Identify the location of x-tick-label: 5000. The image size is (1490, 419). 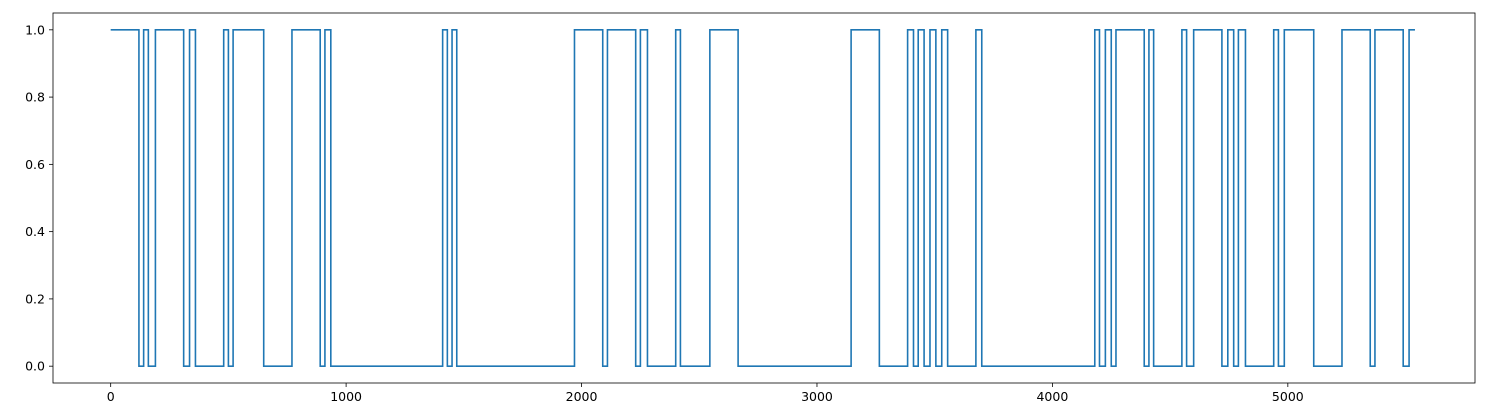
(1288, 396).